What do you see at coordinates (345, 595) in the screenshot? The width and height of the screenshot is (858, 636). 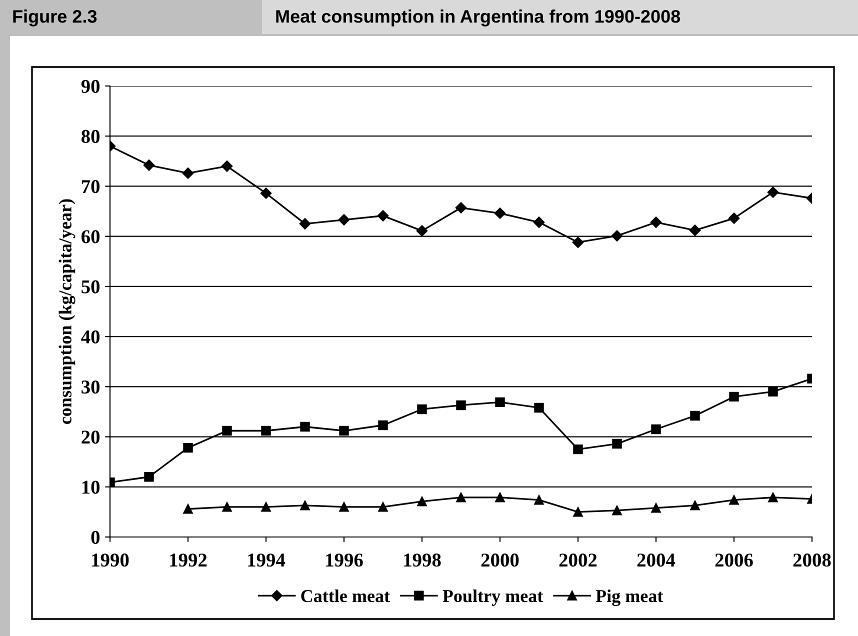 I see `legend-label: Cattle meat` at bounding box center [345, 595].